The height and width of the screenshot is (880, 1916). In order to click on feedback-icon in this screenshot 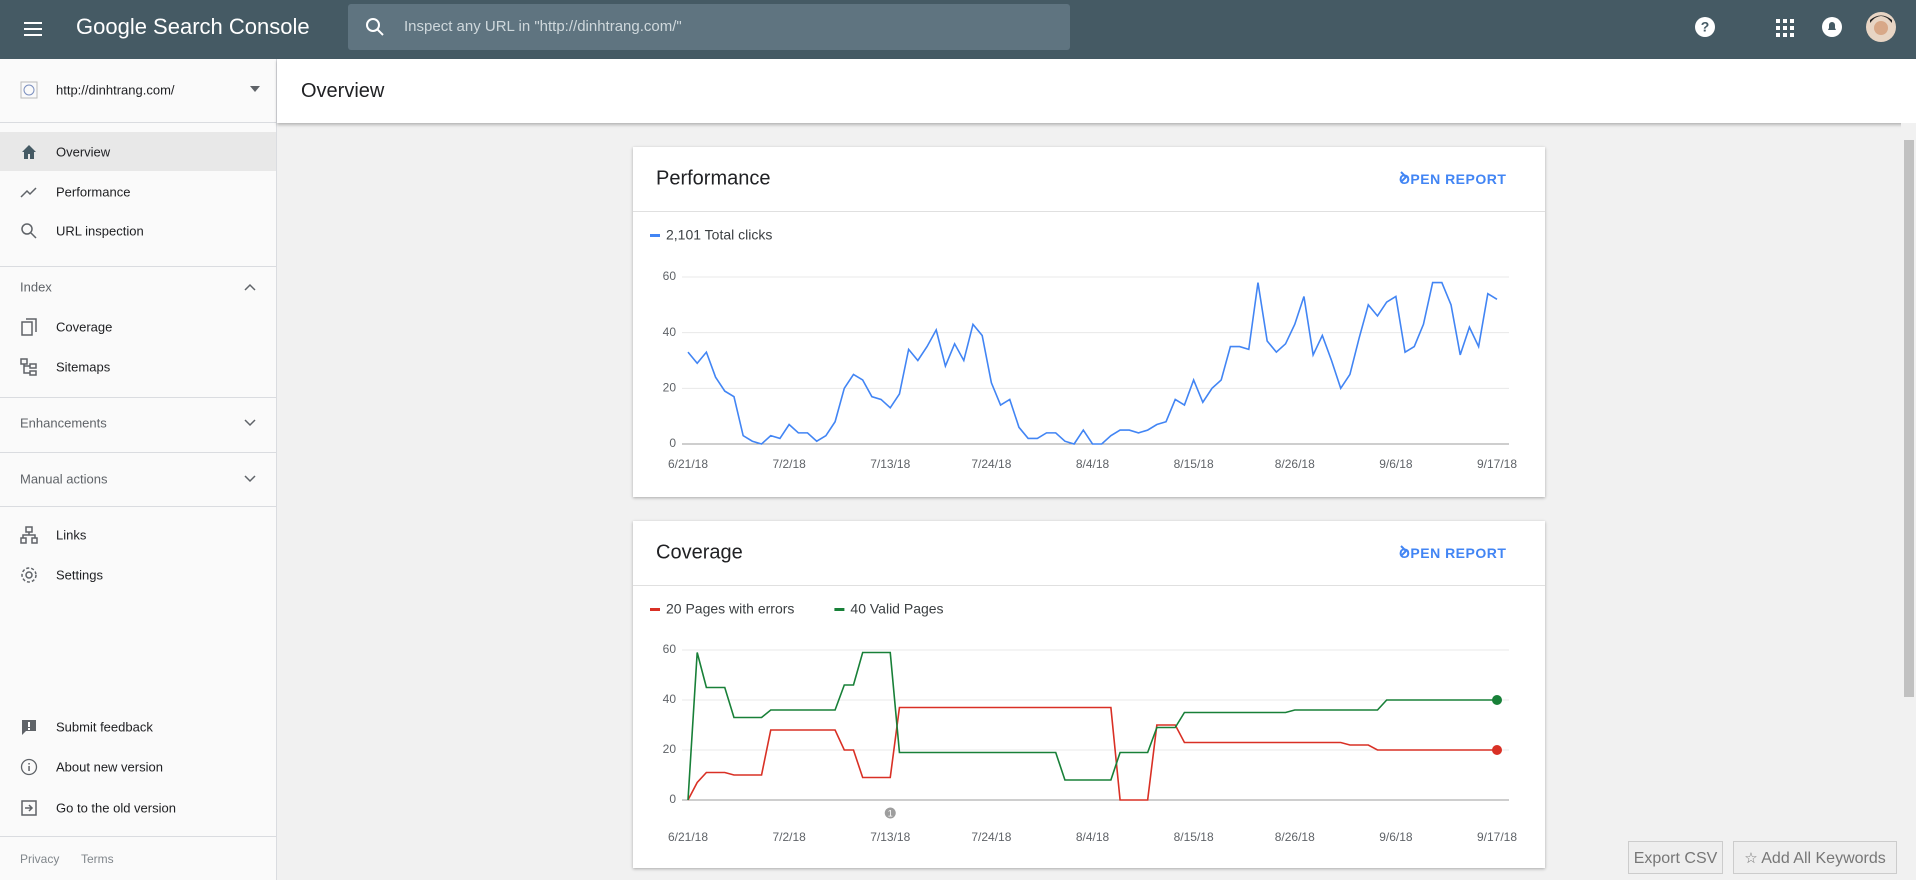, I will do `click(29, 727)`.